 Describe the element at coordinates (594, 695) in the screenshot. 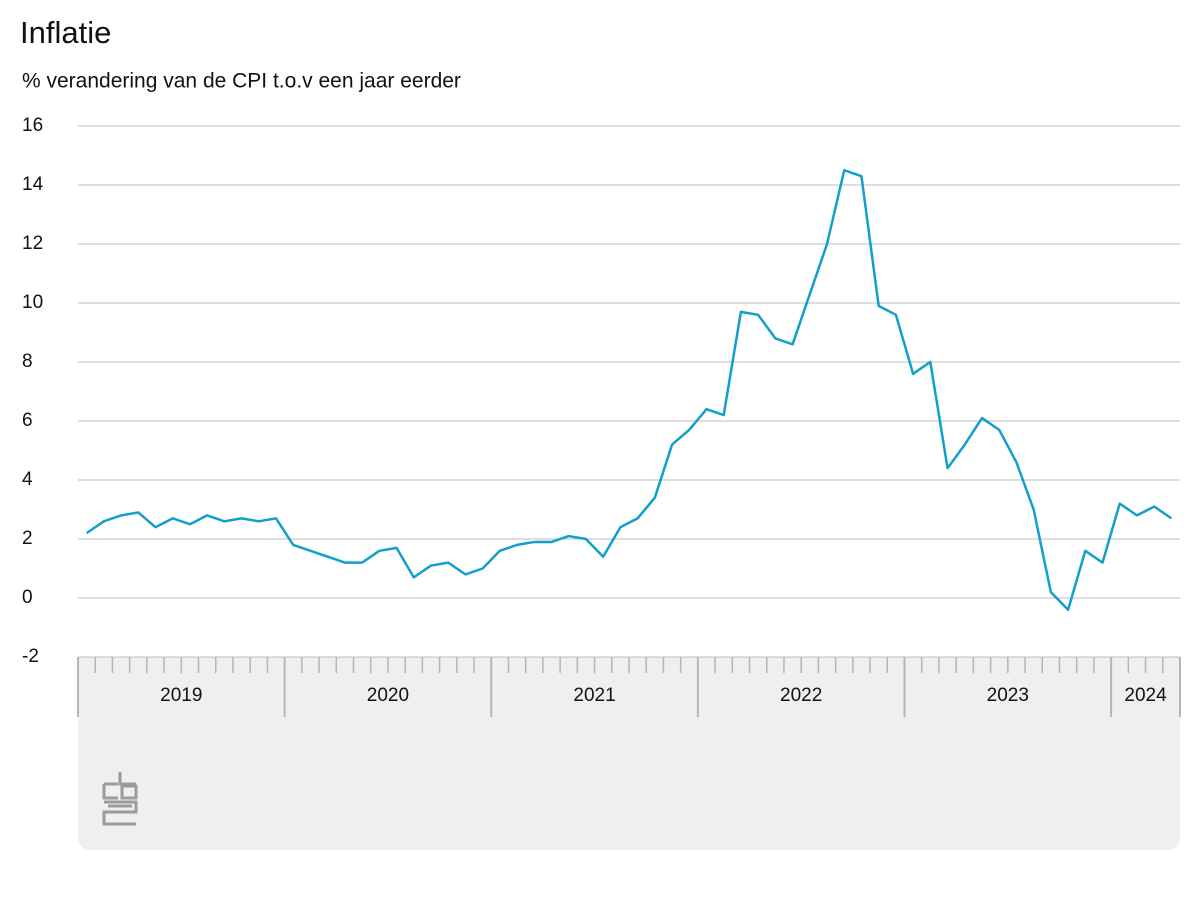

I see `x-tick-label: 2021` at that location.